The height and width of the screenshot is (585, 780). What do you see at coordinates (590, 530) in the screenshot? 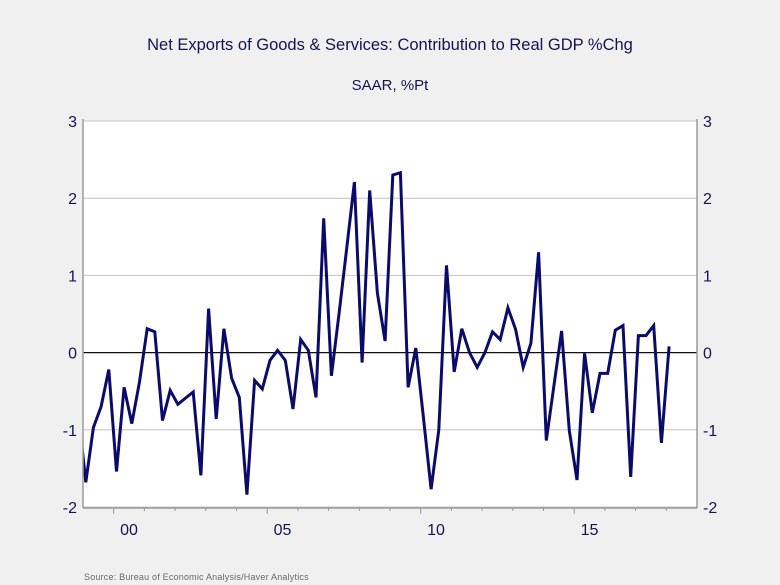
I see `x-tick-label: 15` at bounding box center [590, 530].